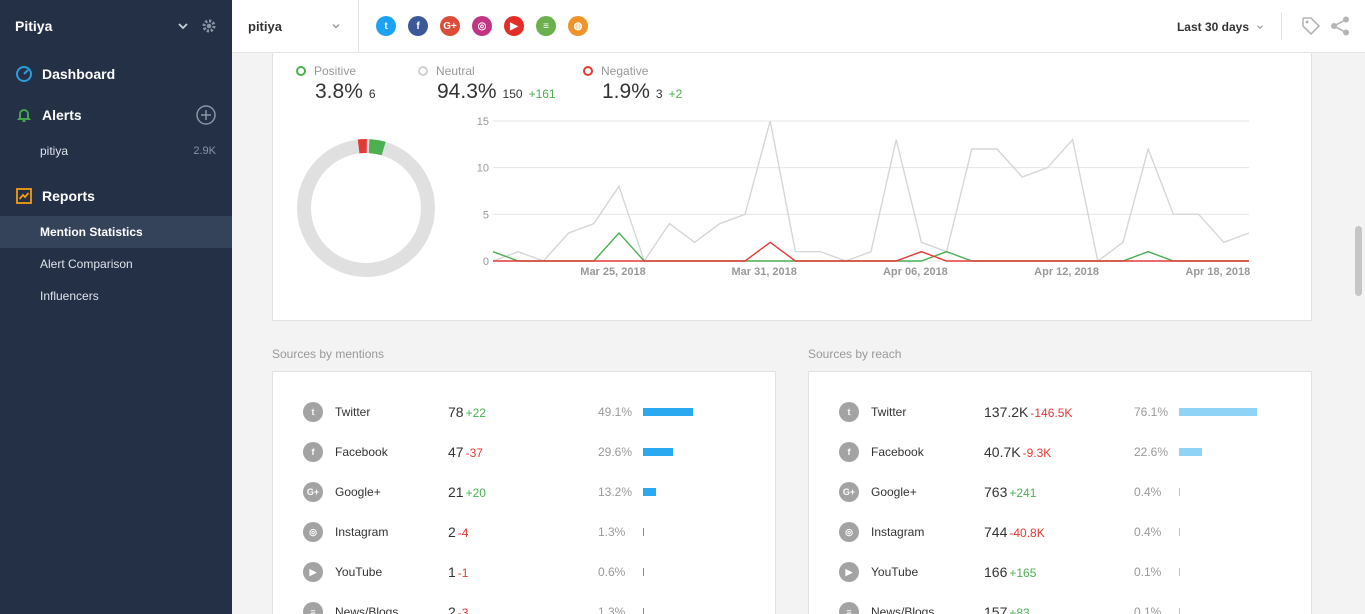  Describe the element at coordinates (1148, 572) in the screenshot. I see `source-percent: 0.1%` at that location.